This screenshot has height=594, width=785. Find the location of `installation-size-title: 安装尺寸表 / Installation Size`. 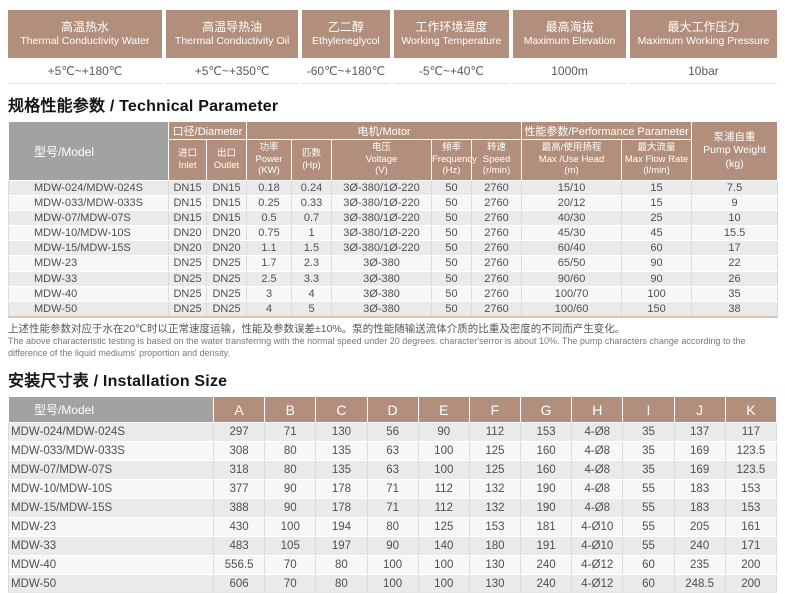

installation-size-title: 安装尺寸表 / Installation Size is located at coordinates (118, 382).